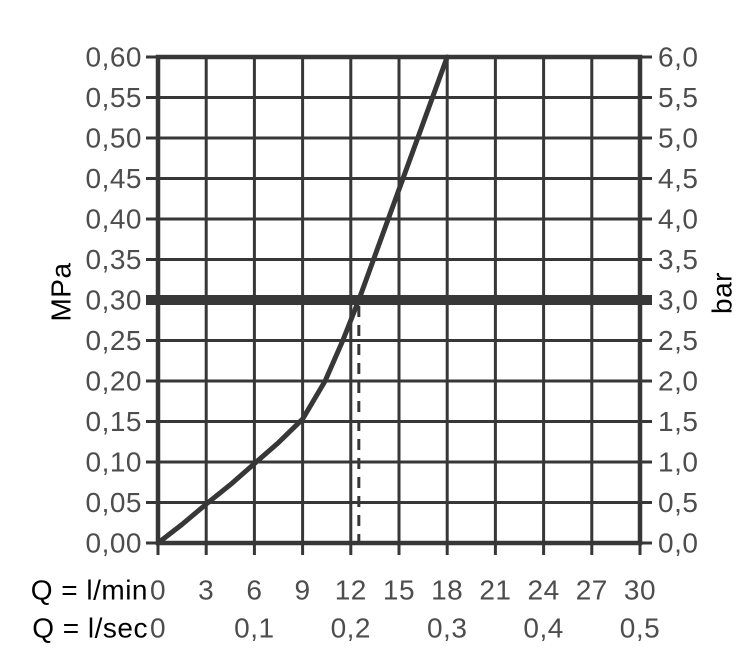 This screenshot has height=666, width=746. What do you see at coordinates (678, 138) in the screenshot?
I see `y-right-tick-label: 5,0` at bounding box center [678, 138].